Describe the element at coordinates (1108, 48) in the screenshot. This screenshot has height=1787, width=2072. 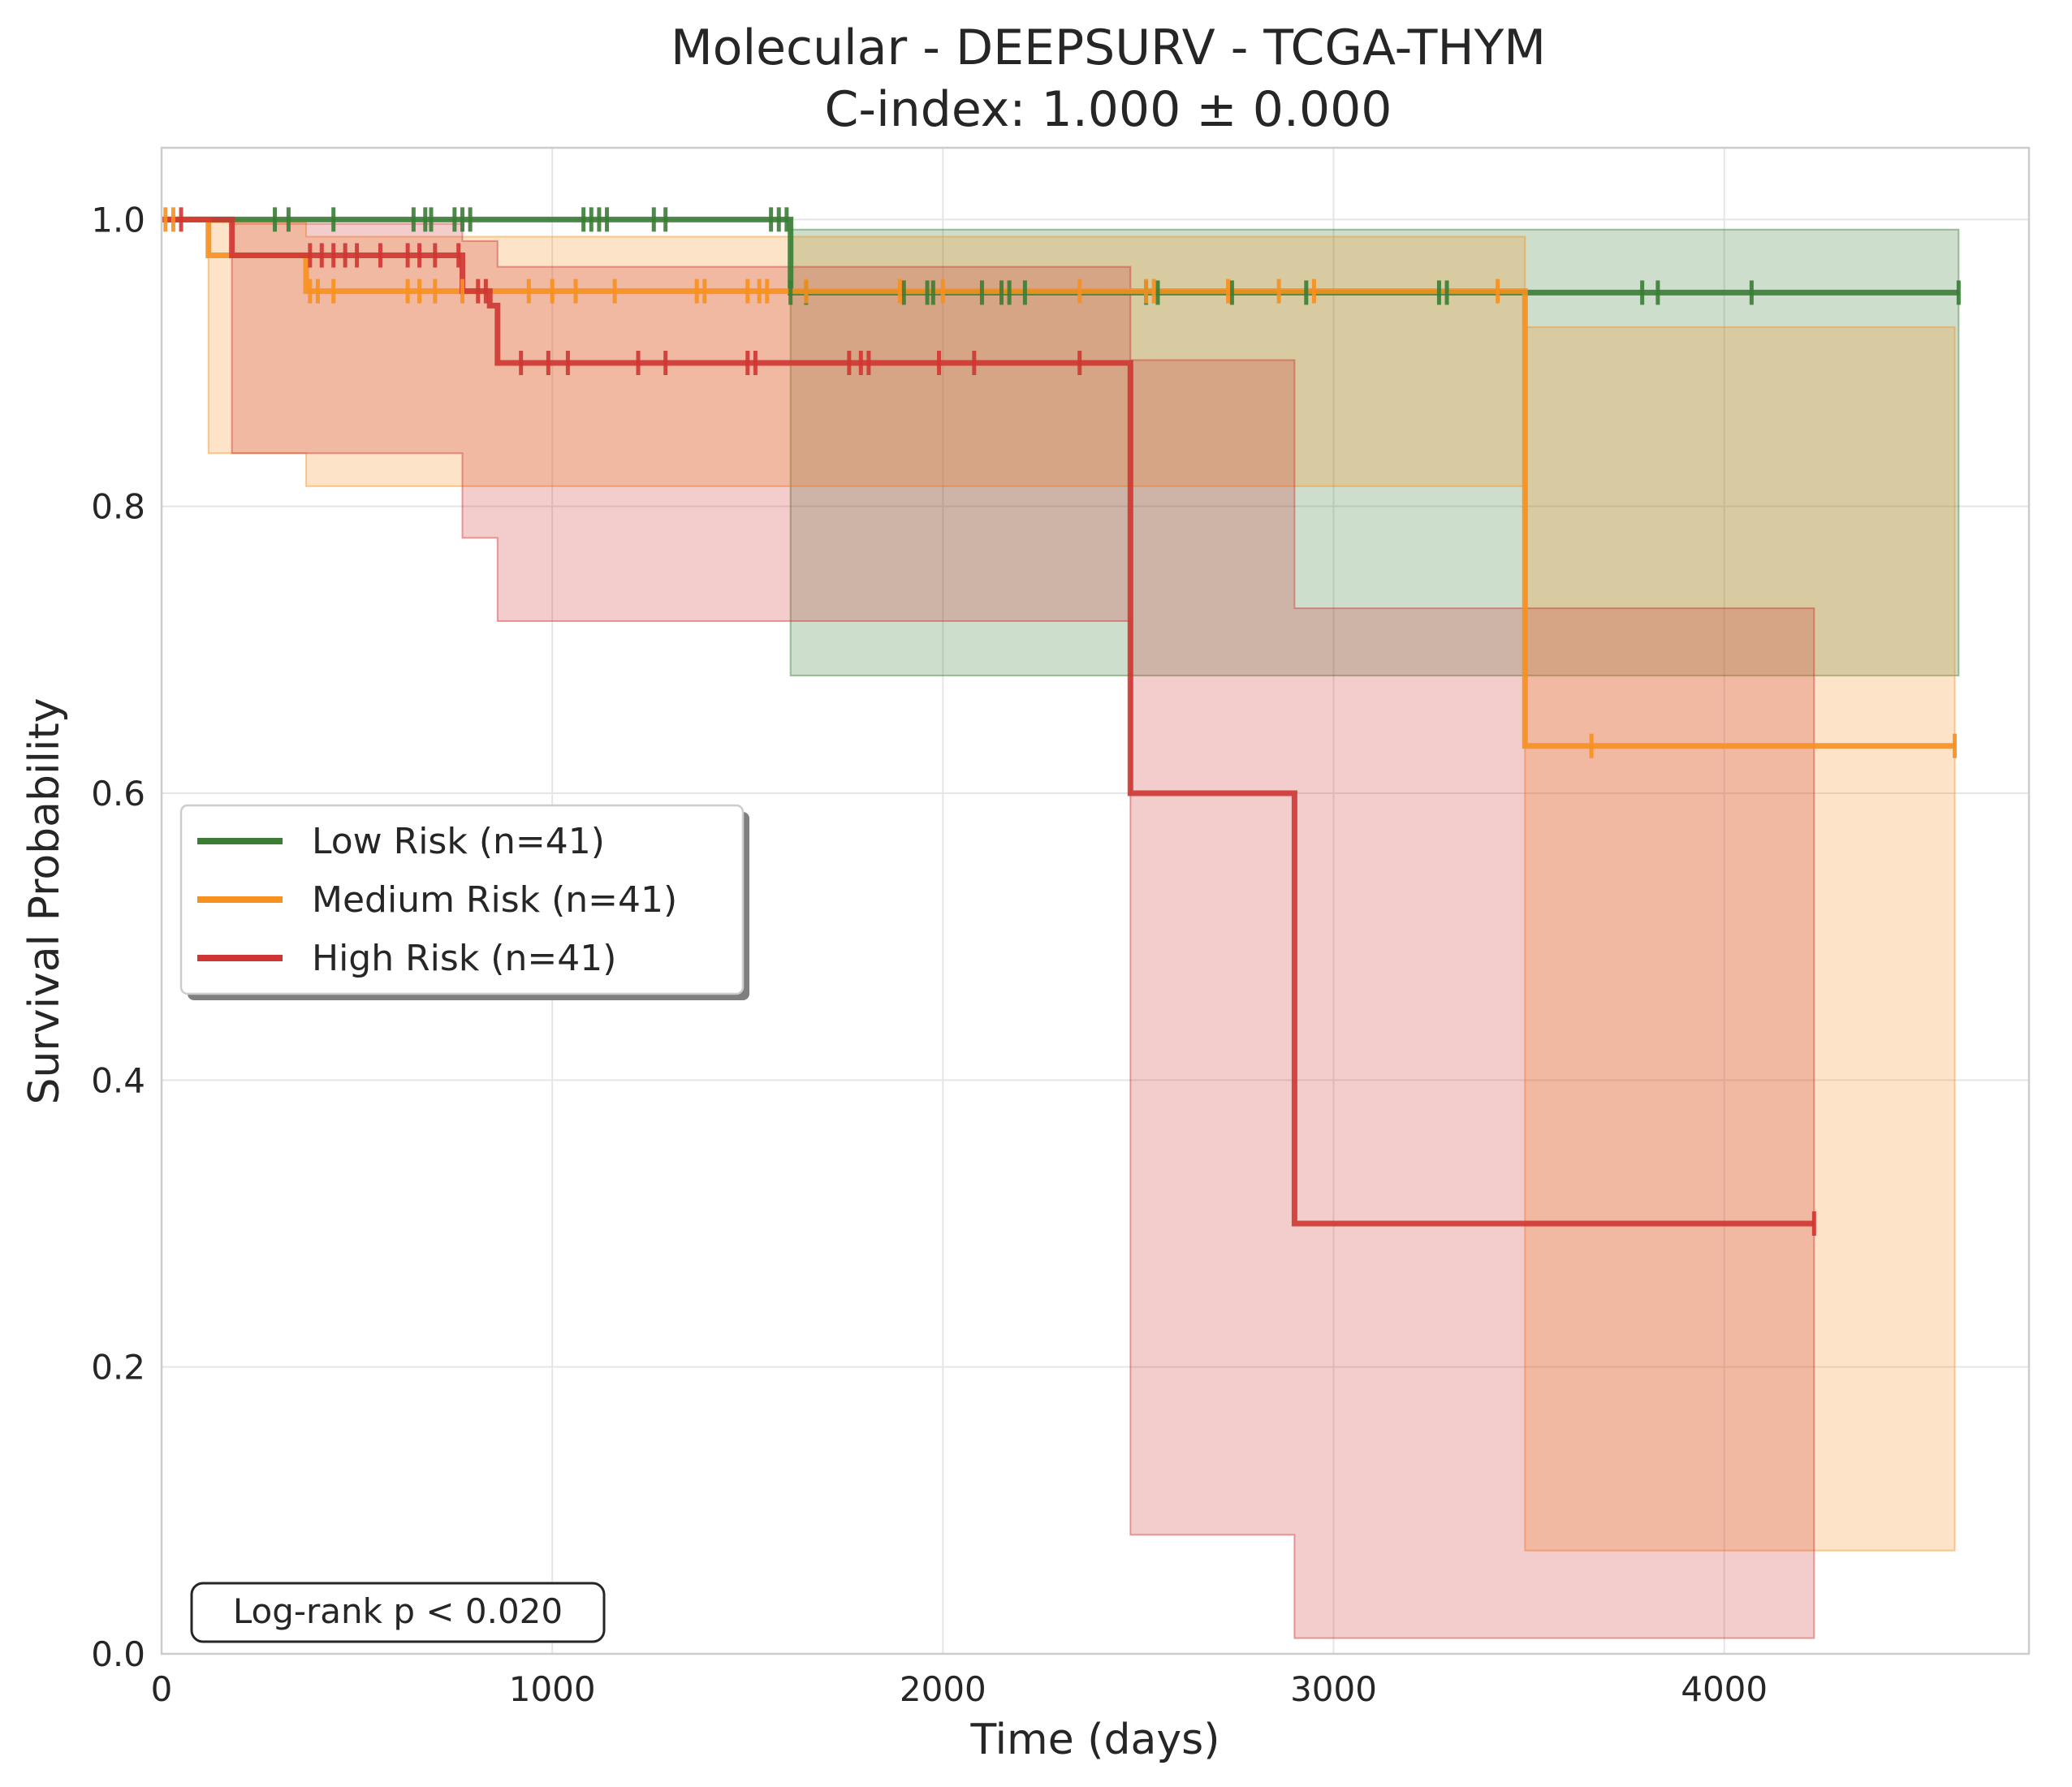
I see `chart-title: Molecular - DEEPSURV - TCGA-THYM` at that location.